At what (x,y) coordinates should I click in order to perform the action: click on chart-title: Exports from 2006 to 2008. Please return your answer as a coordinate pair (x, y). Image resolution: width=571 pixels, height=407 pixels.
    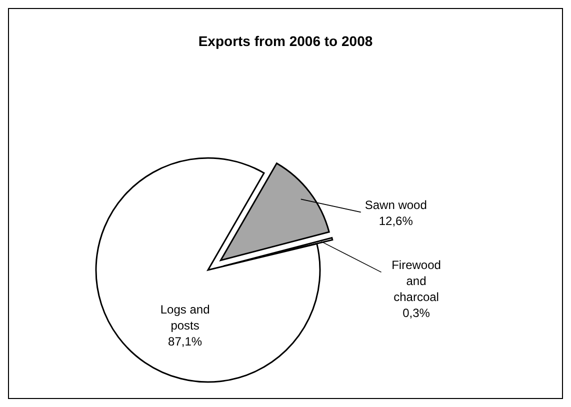
    Looking at the image, I should click on (285, 41).